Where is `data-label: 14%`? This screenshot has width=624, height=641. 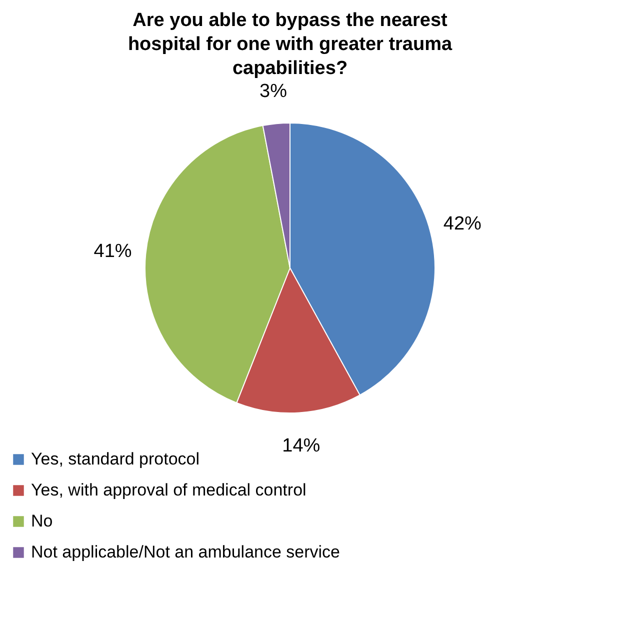 data-label: 14% is located at coordinates (301, 446).